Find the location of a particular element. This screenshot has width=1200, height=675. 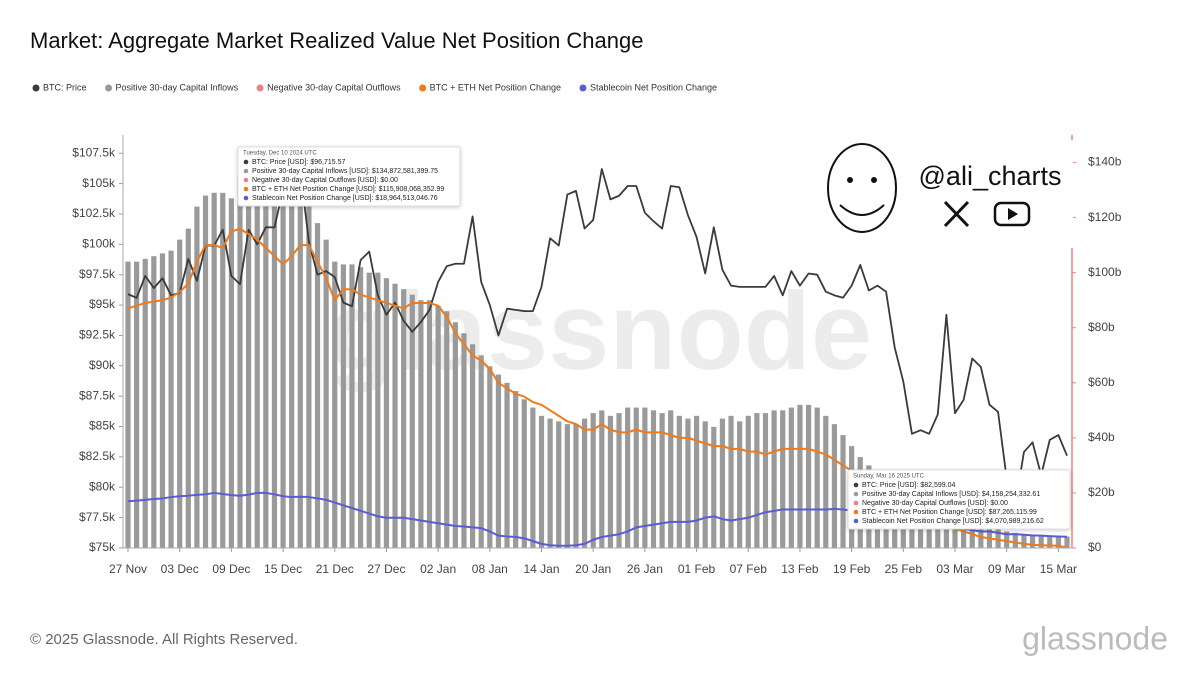

x-tick-label: 09 Mar is located at coordinates (1006, 569).